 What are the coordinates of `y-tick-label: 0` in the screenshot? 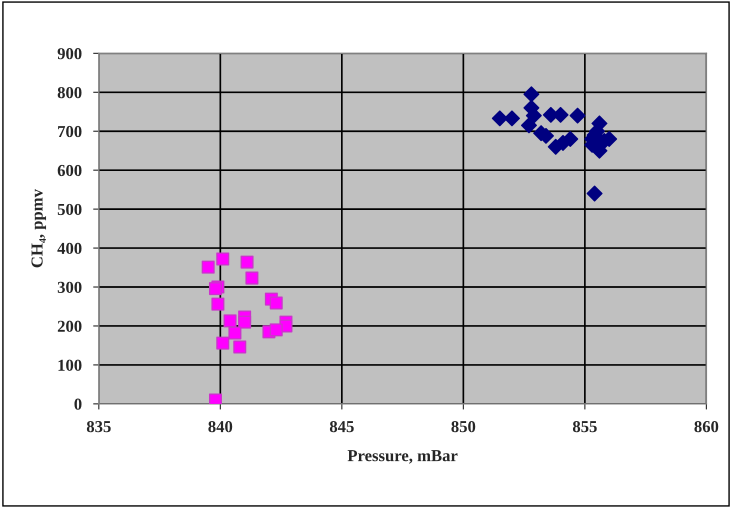 It's located at (78, 404).